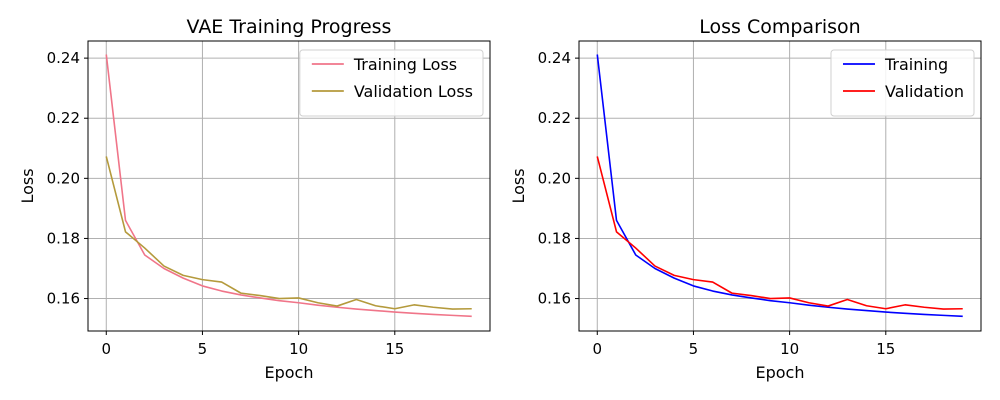 The height and width of the screenshot is (400, 1000). I want to click on legend-label: Training Loss, so click(405, 64).